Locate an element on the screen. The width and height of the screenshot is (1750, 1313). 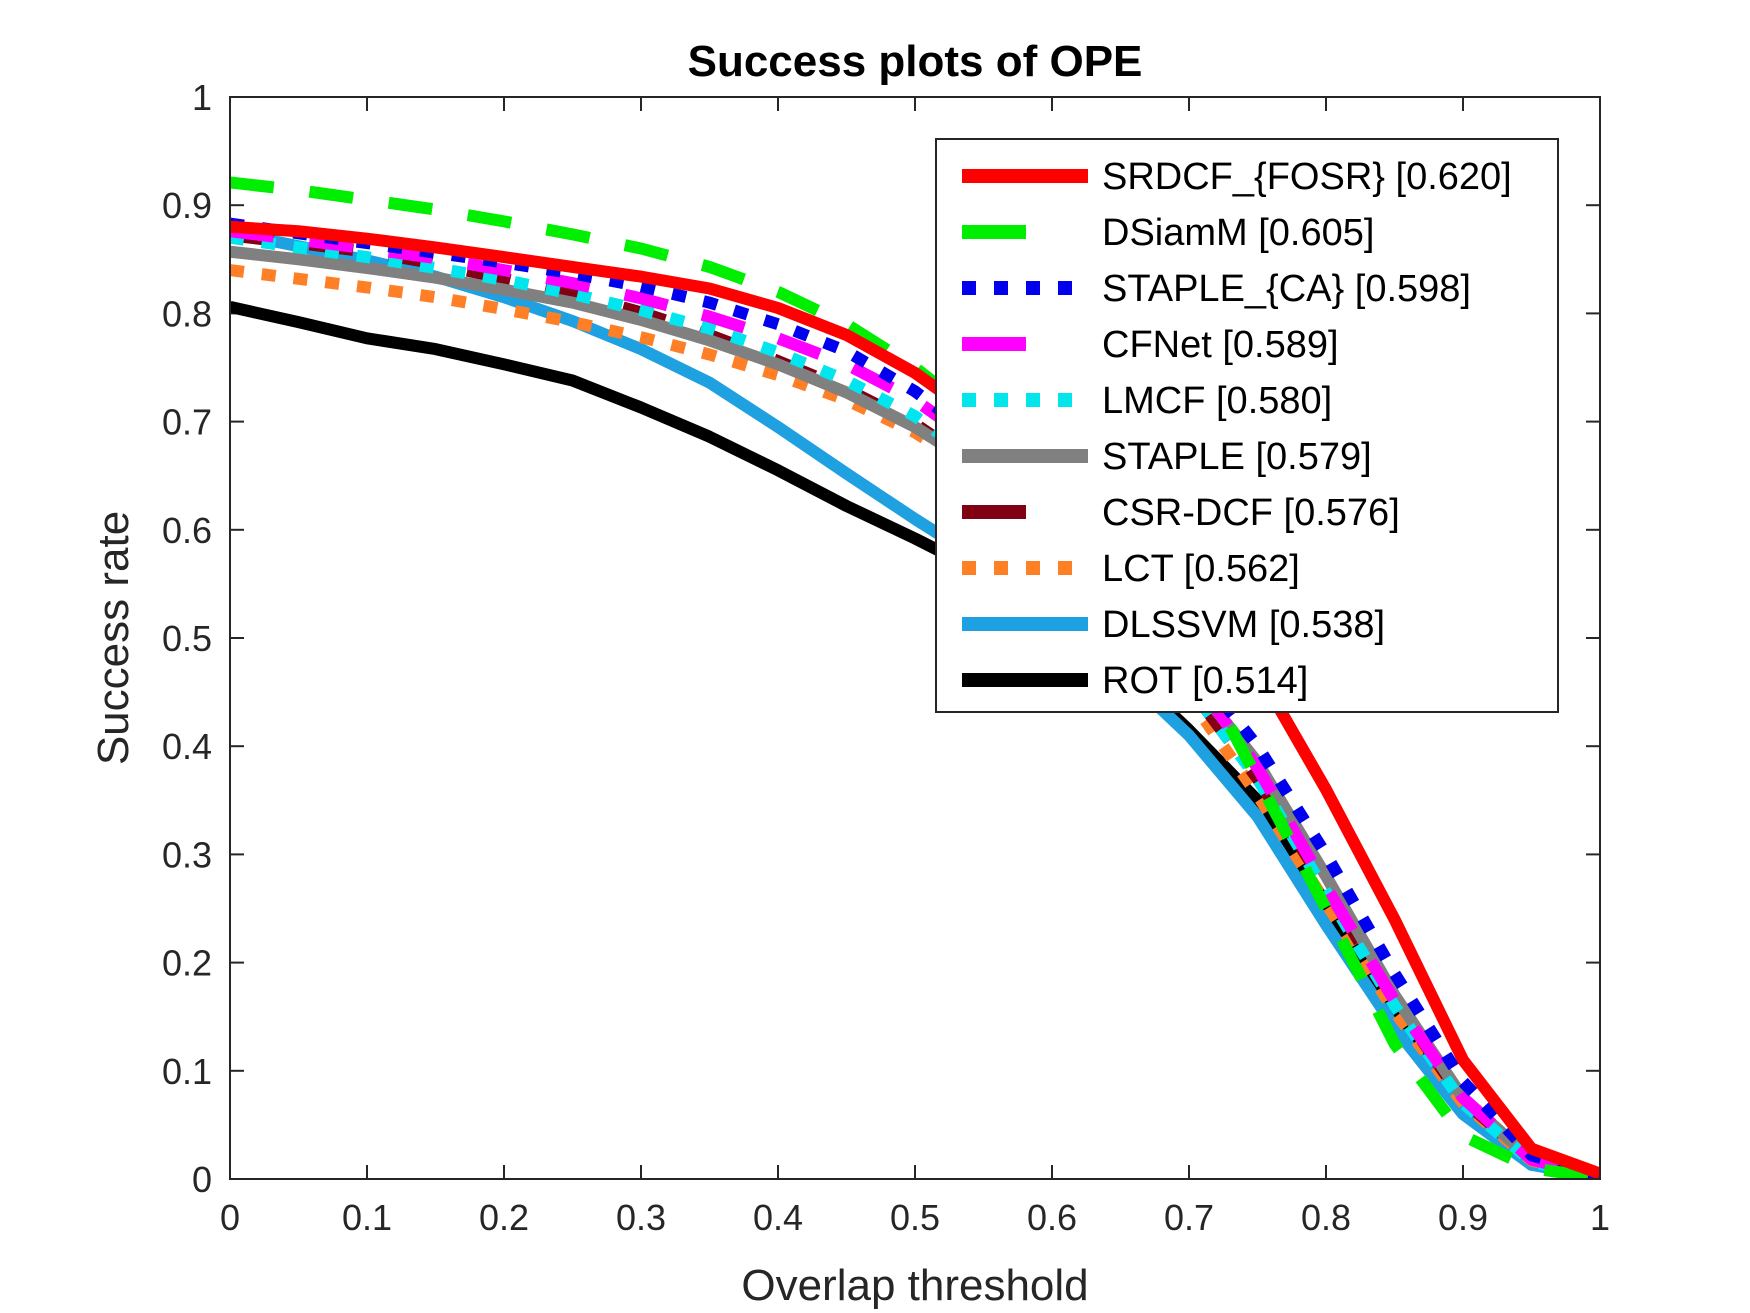
x-tick-label: 0.4 is located at coordinates (778, 1217).